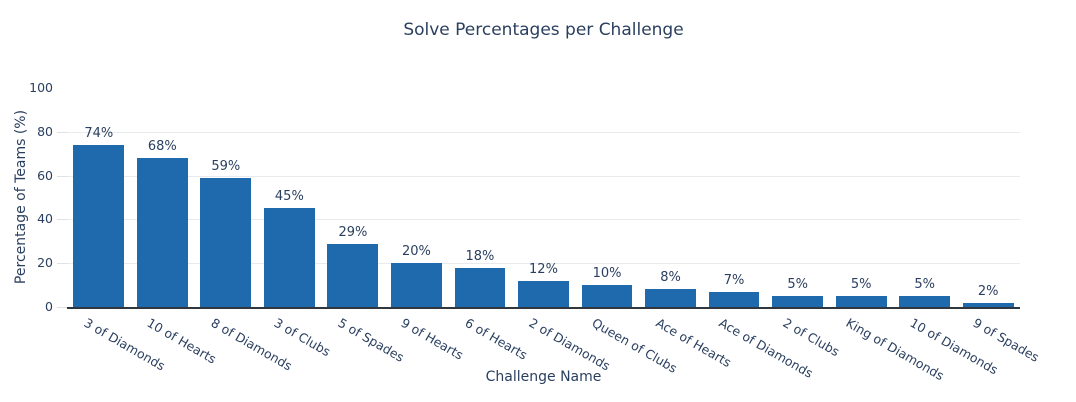 The height and width of the screenshot is (402, 1076). Describe the element at coordinates (607, 274) in the screenshot. I see `bar-value-label: 10%` at that location.